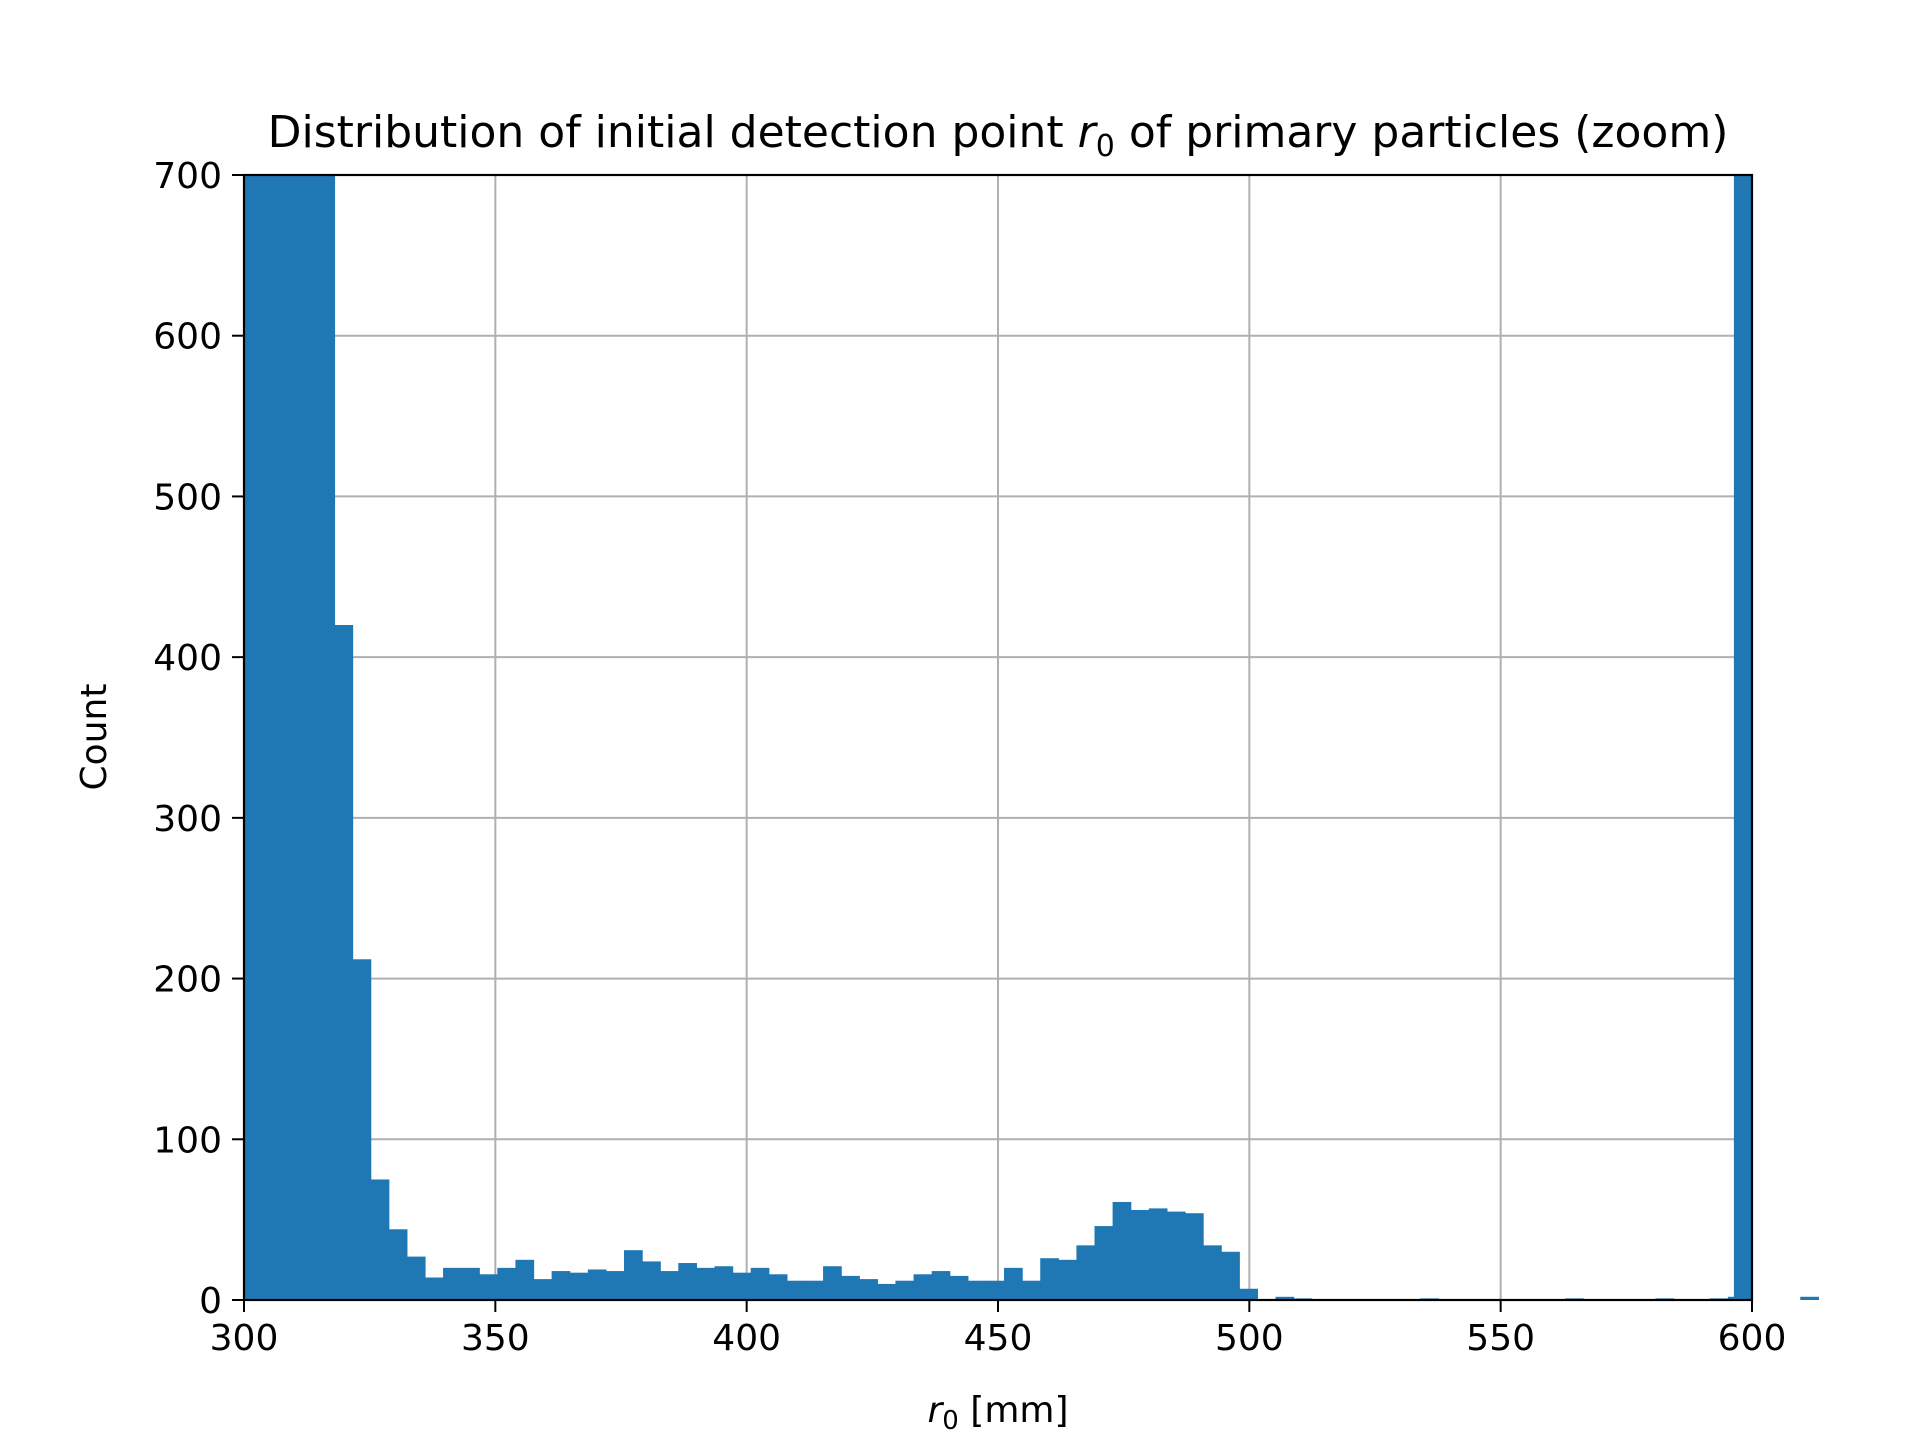 This screenshot has width=1920, height=1444. What do you see at coordinates (1752, 1338) in the screenshot?
I see `x-tick-label: 600` at bounding box center [1752, 1338].